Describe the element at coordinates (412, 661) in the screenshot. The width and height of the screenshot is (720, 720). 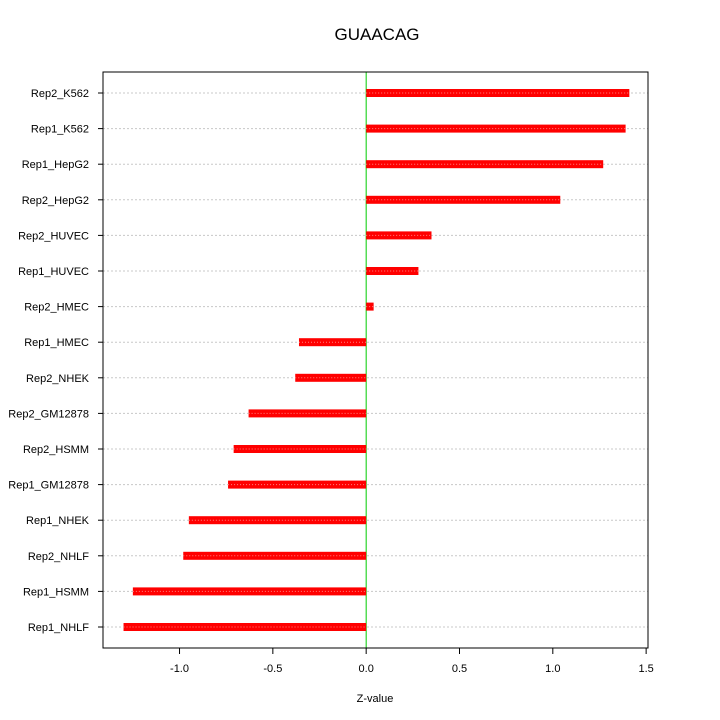
I see `x-axis: -1.0 -0.5 0.0 0.5 1.0 1.5` at that location.